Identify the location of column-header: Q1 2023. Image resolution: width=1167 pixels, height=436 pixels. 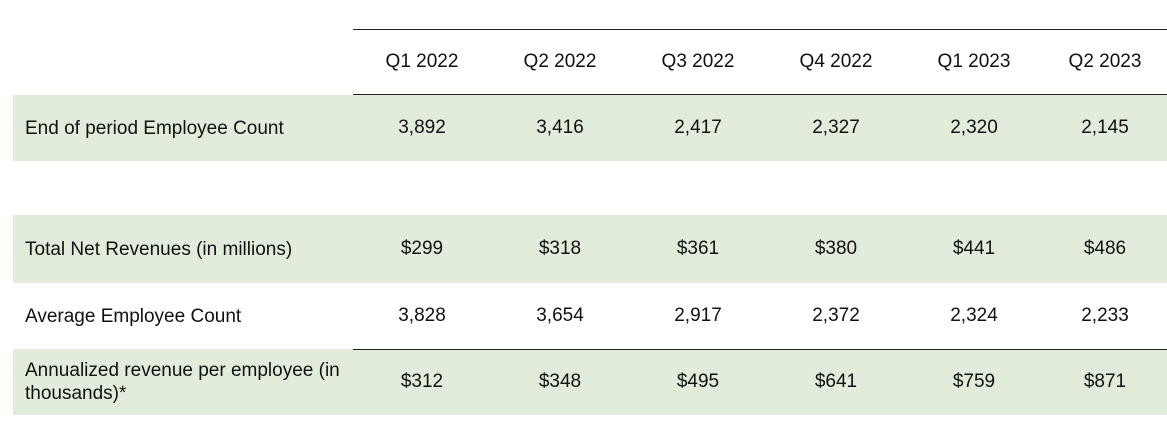
(974, 61).